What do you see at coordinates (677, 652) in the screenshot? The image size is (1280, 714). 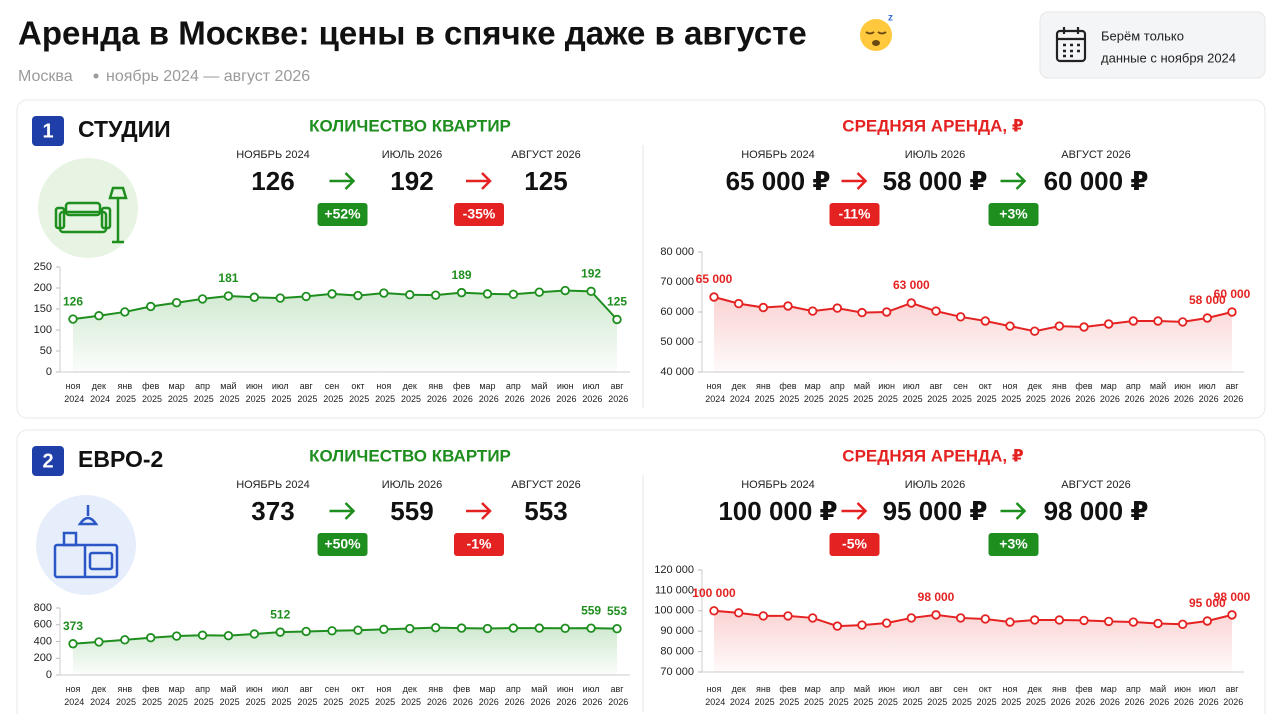 I see `y-tick-label: 80 000` at bounding box center [677, 652].